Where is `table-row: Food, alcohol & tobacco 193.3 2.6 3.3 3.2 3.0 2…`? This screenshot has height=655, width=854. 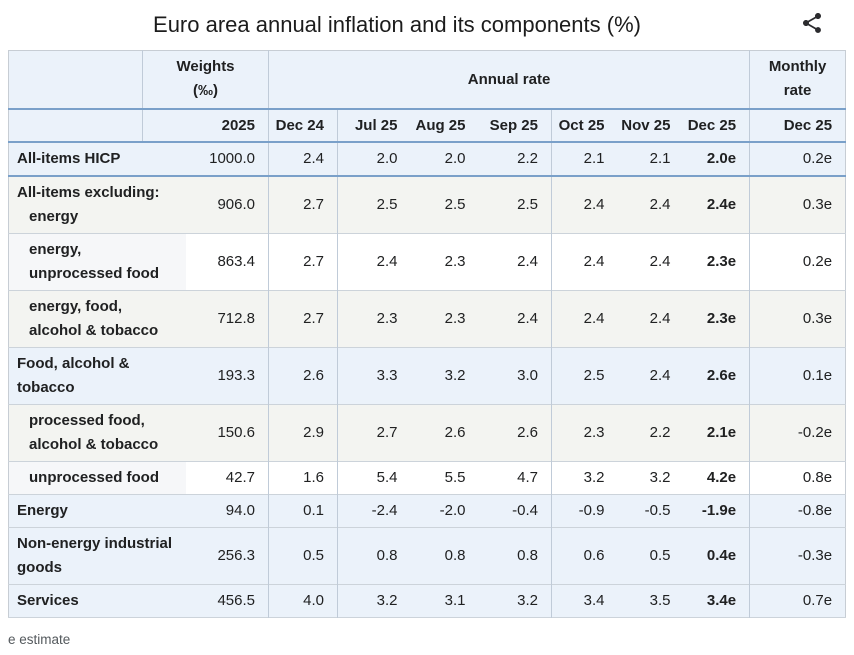
table-row: Food, alcohol & tobacco 193.3 2.6 3.3 3.2 3.0 2… is located at coordinates (427, 375).